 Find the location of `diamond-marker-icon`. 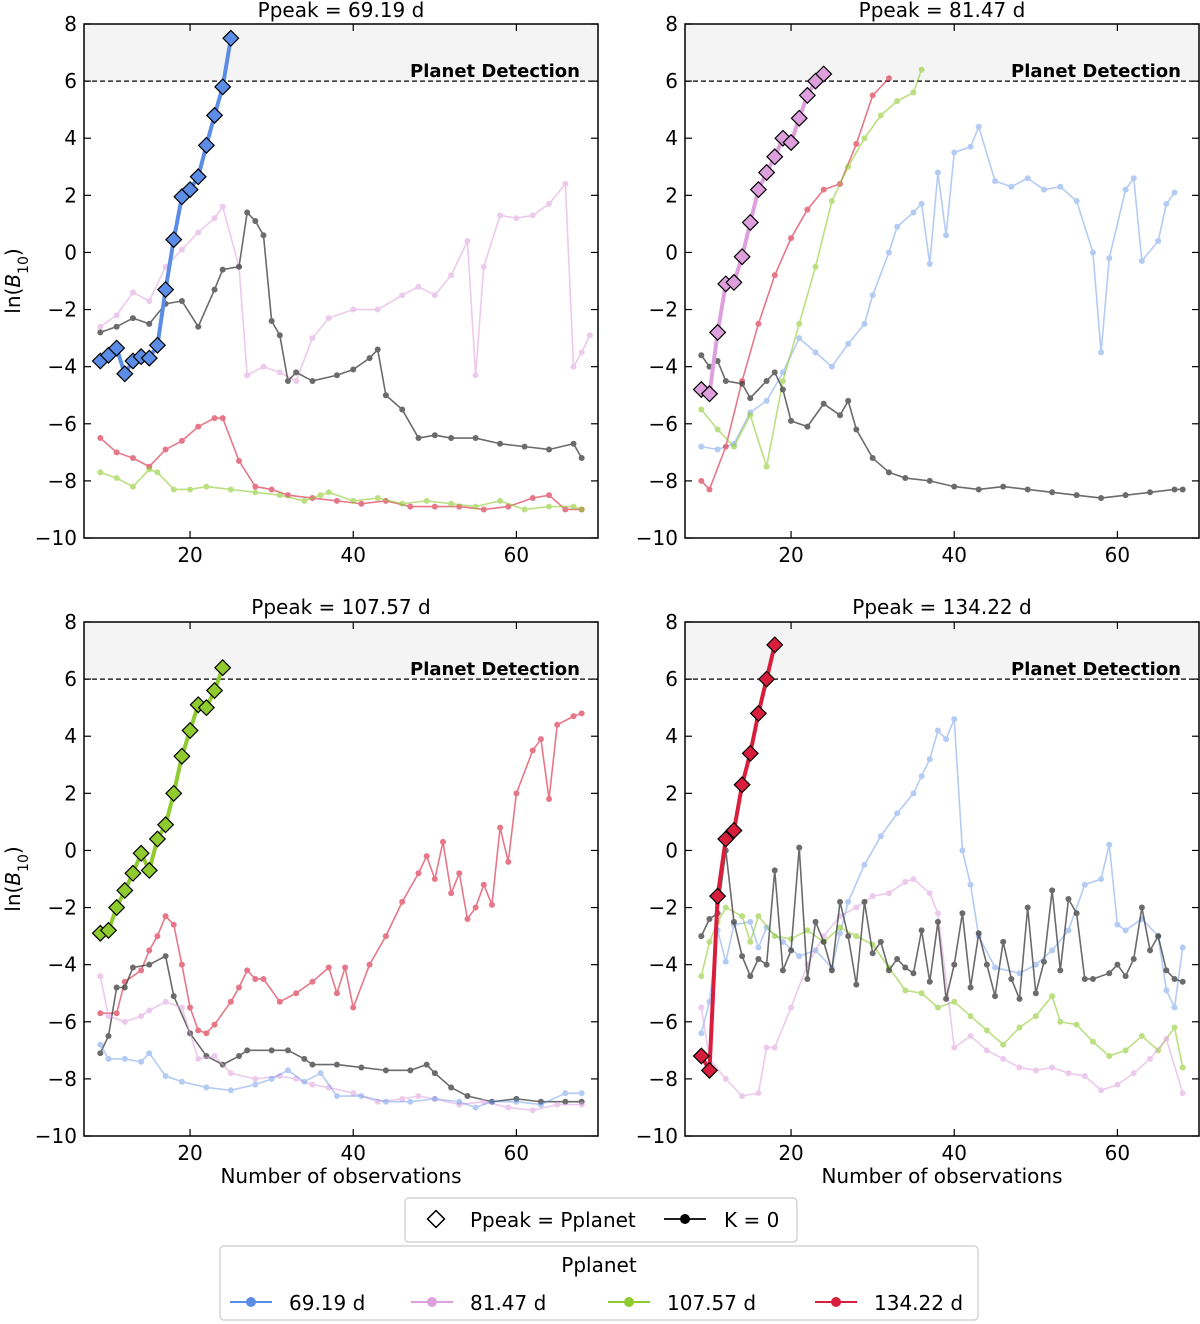

diamond-marker-icon is located at coordinates (436, 1219).